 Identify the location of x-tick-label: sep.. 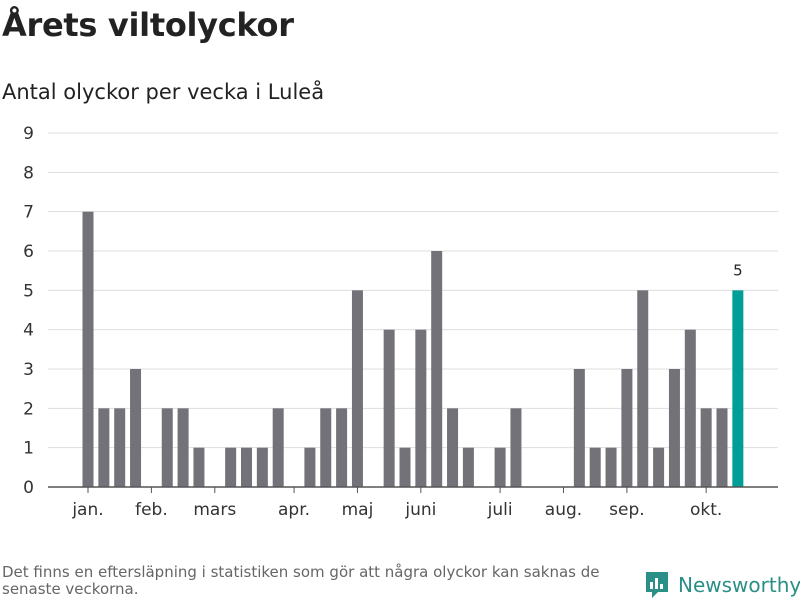
(627, 510).